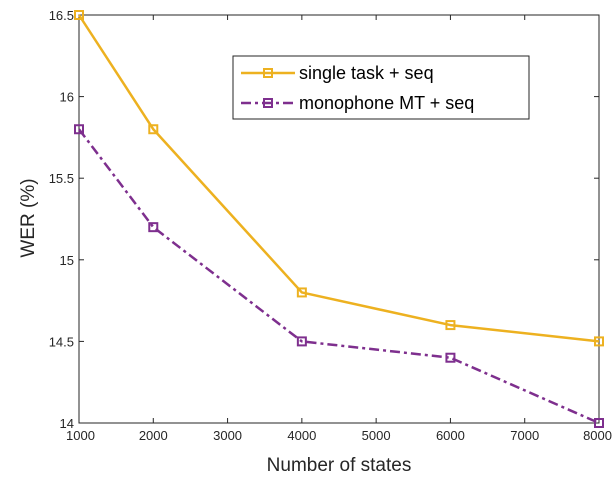 Image resolution: width=612 pixels, height=478 pixels. What do you see at coordinates (61, 341) in the screenshot?
I see `y-tick-label: 14.5` at bounding box center [61, 341].